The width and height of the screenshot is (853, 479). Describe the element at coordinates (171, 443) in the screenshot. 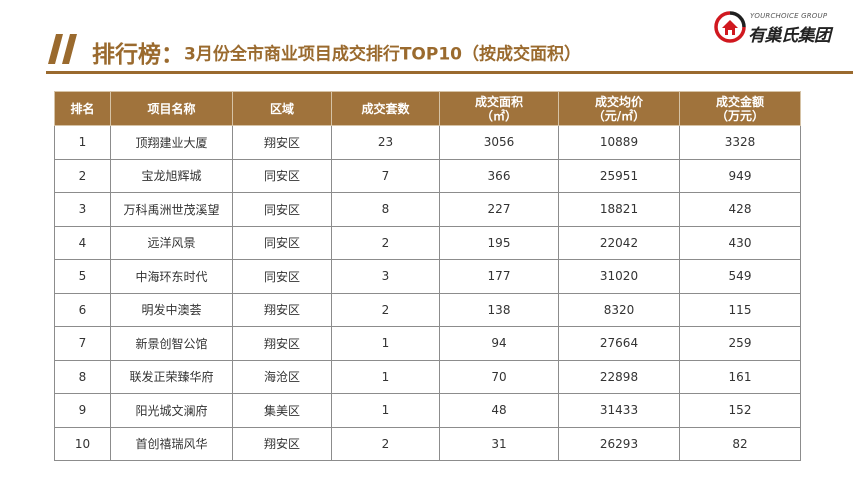

I see `project-name-cell: 首创禧瑞风华` at that location.